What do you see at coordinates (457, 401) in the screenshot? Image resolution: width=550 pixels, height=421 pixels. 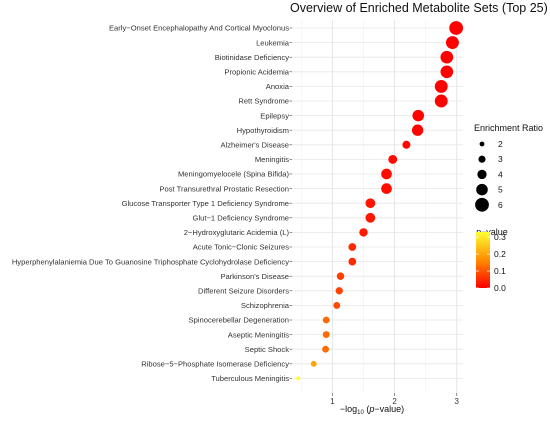 I see `x-tick-label: 3` at bounding box center [457, 401].